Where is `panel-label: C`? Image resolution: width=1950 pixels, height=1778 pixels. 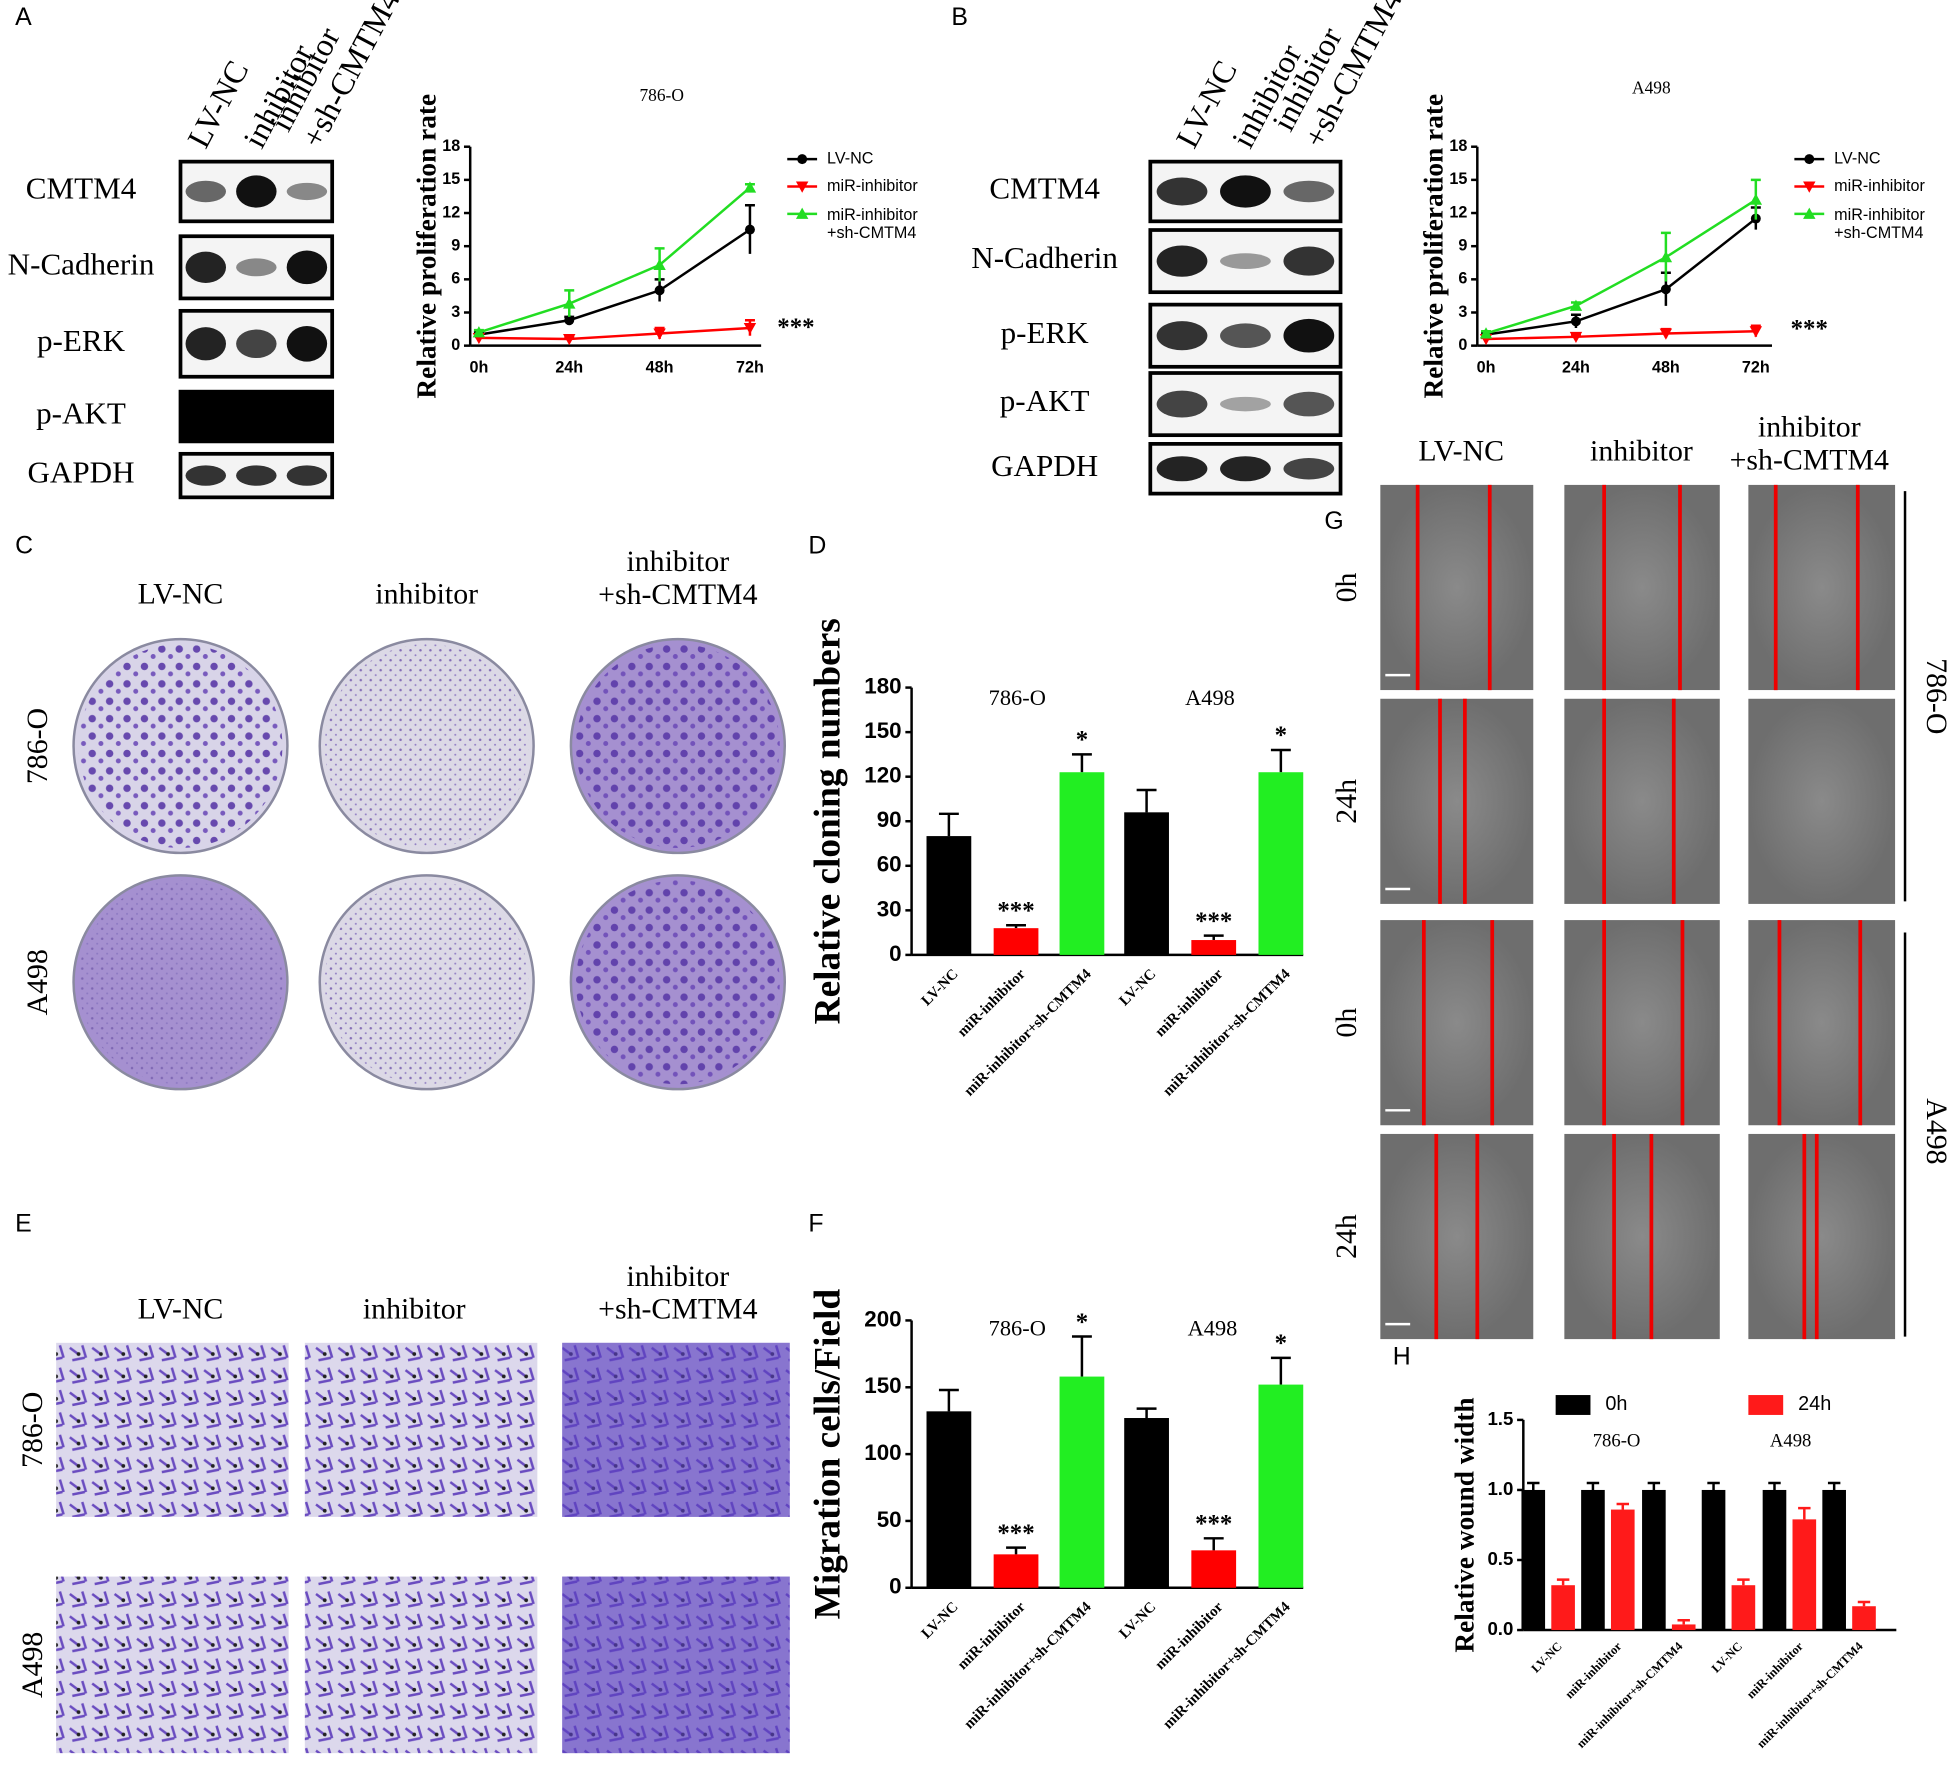
panel-label: C is located at coordinates (24, 546).